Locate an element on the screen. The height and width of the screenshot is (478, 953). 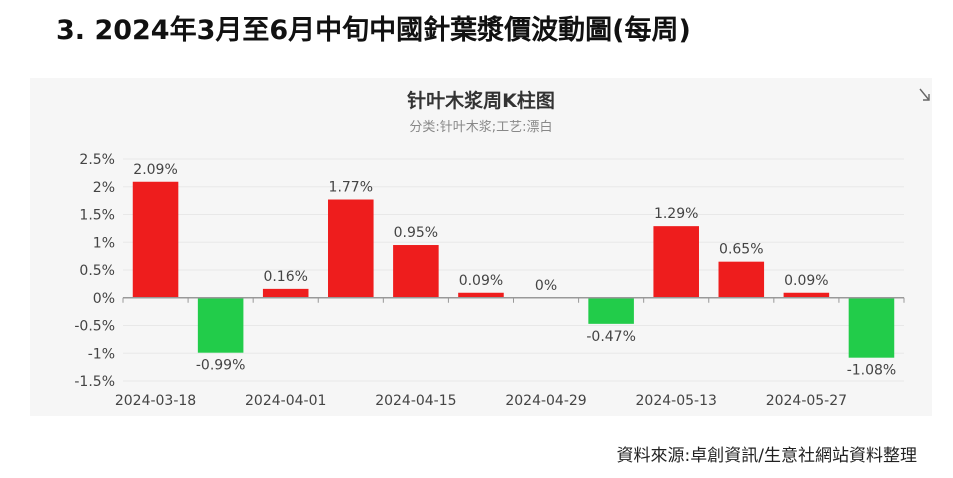
x-tick-label: 2024-04-01 is located at coordinates (285, 401).